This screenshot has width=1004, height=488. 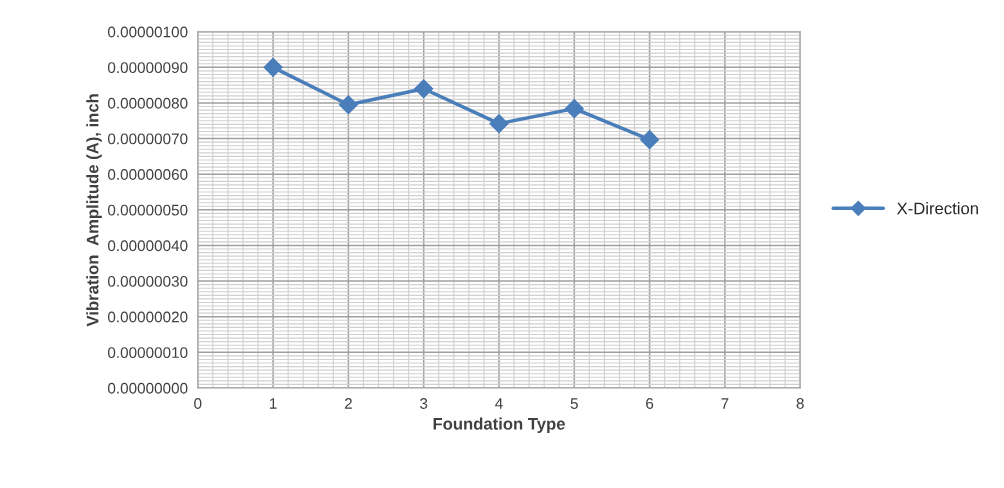 What do you see at coordinates (574, 403) in the screenshot?
I see `x-tick-label: 5` at bounding box center [574, 403].